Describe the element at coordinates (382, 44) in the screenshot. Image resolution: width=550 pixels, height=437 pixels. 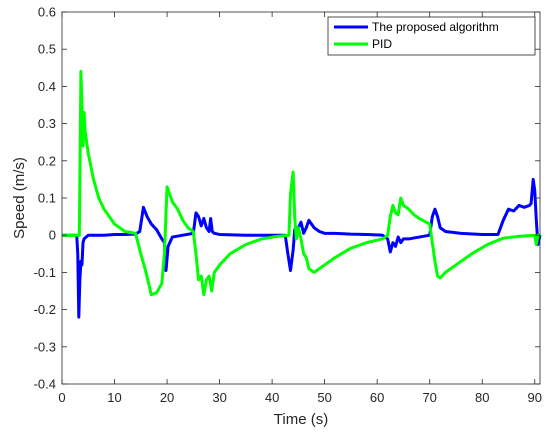
I see `legend-label-pid: PID` at that location.